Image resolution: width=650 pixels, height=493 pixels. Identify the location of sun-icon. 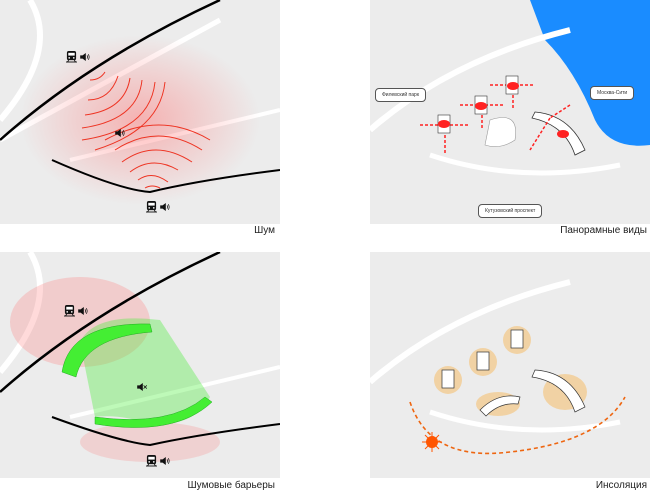
(432, 442).